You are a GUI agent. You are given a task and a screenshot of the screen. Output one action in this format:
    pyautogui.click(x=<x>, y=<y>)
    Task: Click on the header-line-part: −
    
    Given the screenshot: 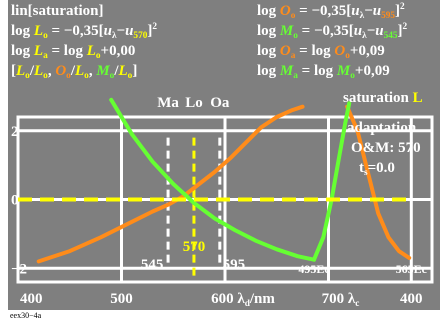 What is the action you would take?
    pyautogui.click(x=121, y=31)
    